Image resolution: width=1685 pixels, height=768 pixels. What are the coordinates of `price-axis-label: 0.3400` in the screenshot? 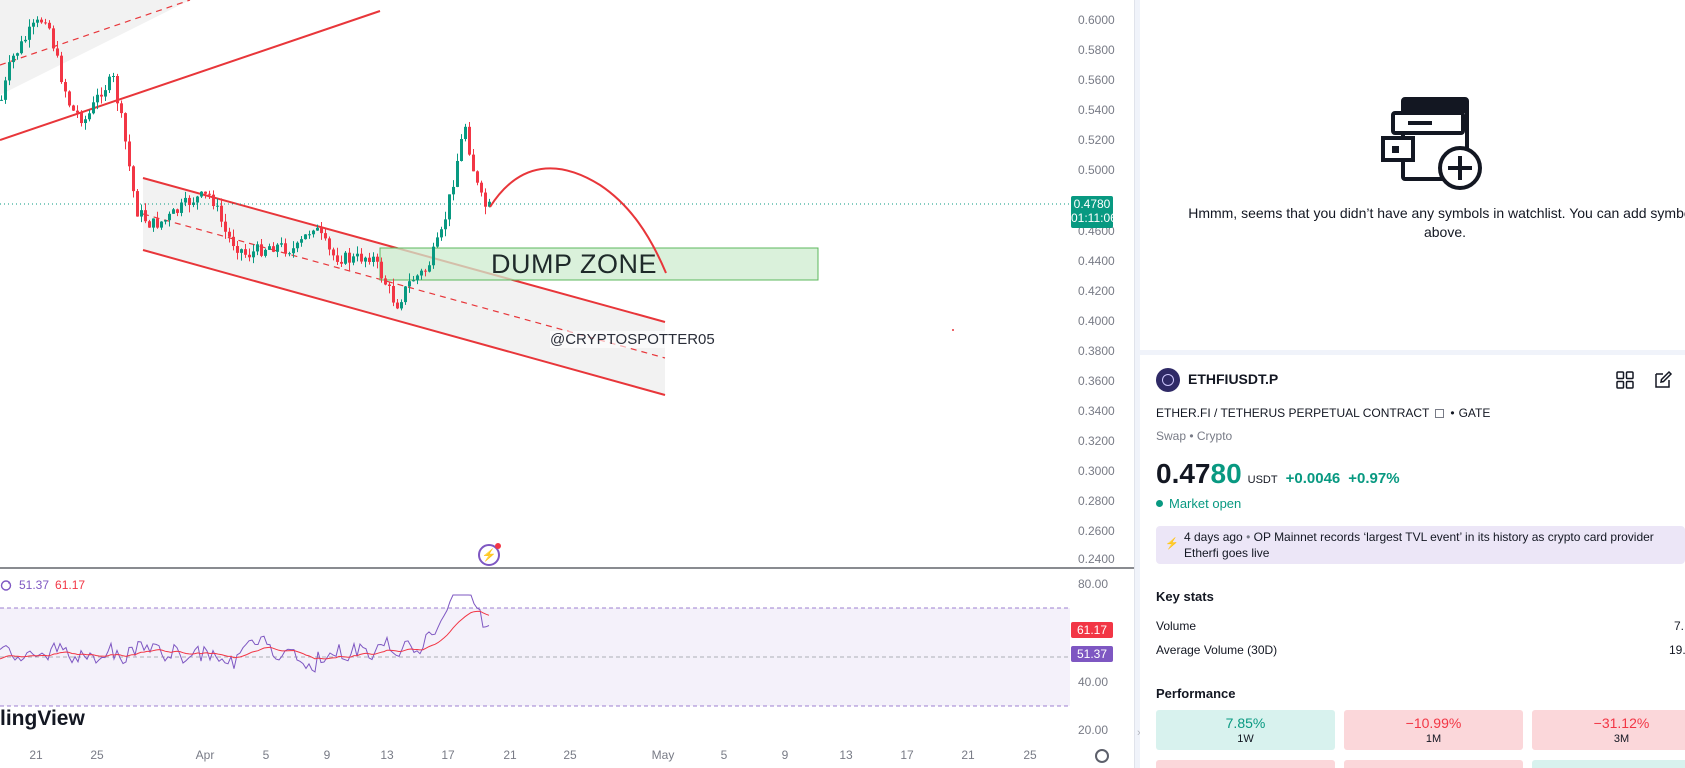 It's located at (1096, 411).